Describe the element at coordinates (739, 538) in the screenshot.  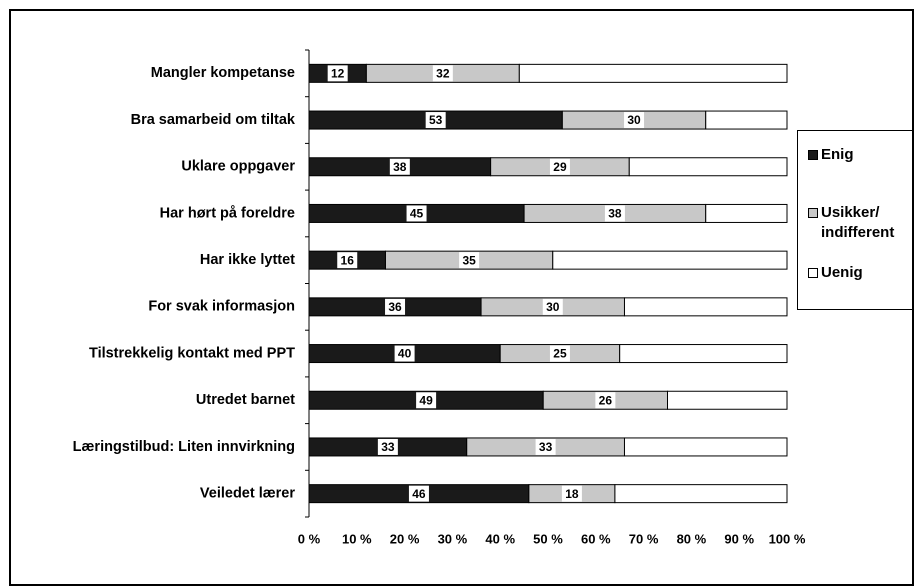
I see `x-tick-label: 90 %` at that location.